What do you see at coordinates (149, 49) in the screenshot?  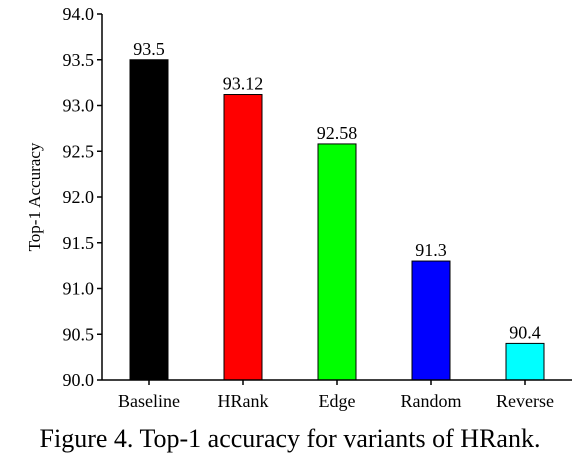 I see `bar-value-label: 93.5` at bounding box center [149, 49].